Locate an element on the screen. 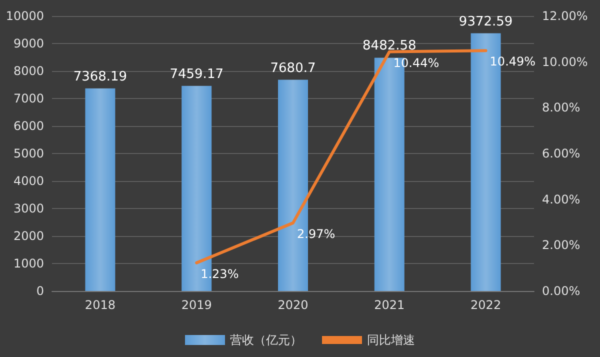 The image size is (600, 357). data-label: 8482.58 is located at coordinates (389, 46).